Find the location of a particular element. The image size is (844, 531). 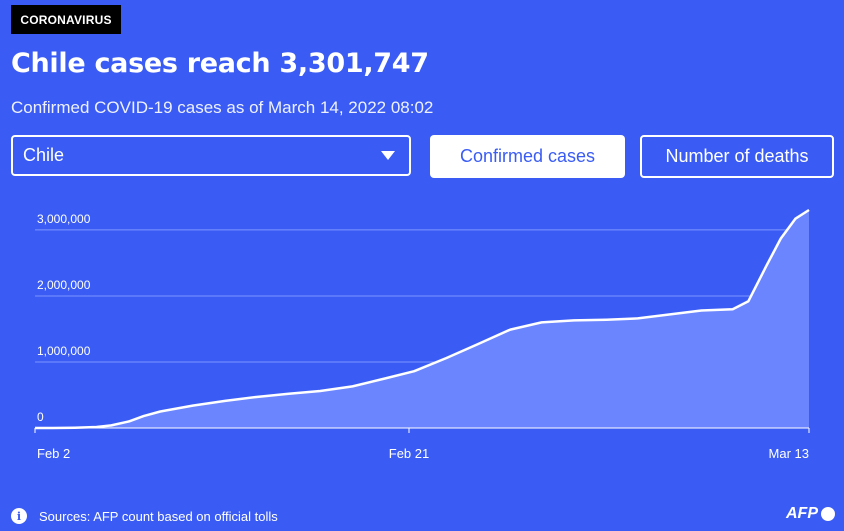

confirmed-cases-button: Confirmed cases is located at coordinates (527, 156).